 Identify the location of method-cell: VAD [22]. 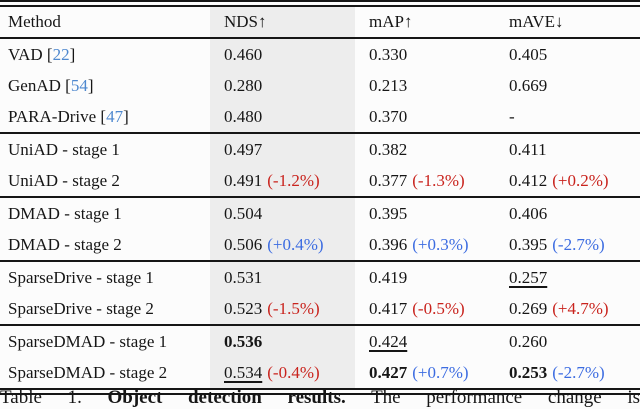
(105, 54).